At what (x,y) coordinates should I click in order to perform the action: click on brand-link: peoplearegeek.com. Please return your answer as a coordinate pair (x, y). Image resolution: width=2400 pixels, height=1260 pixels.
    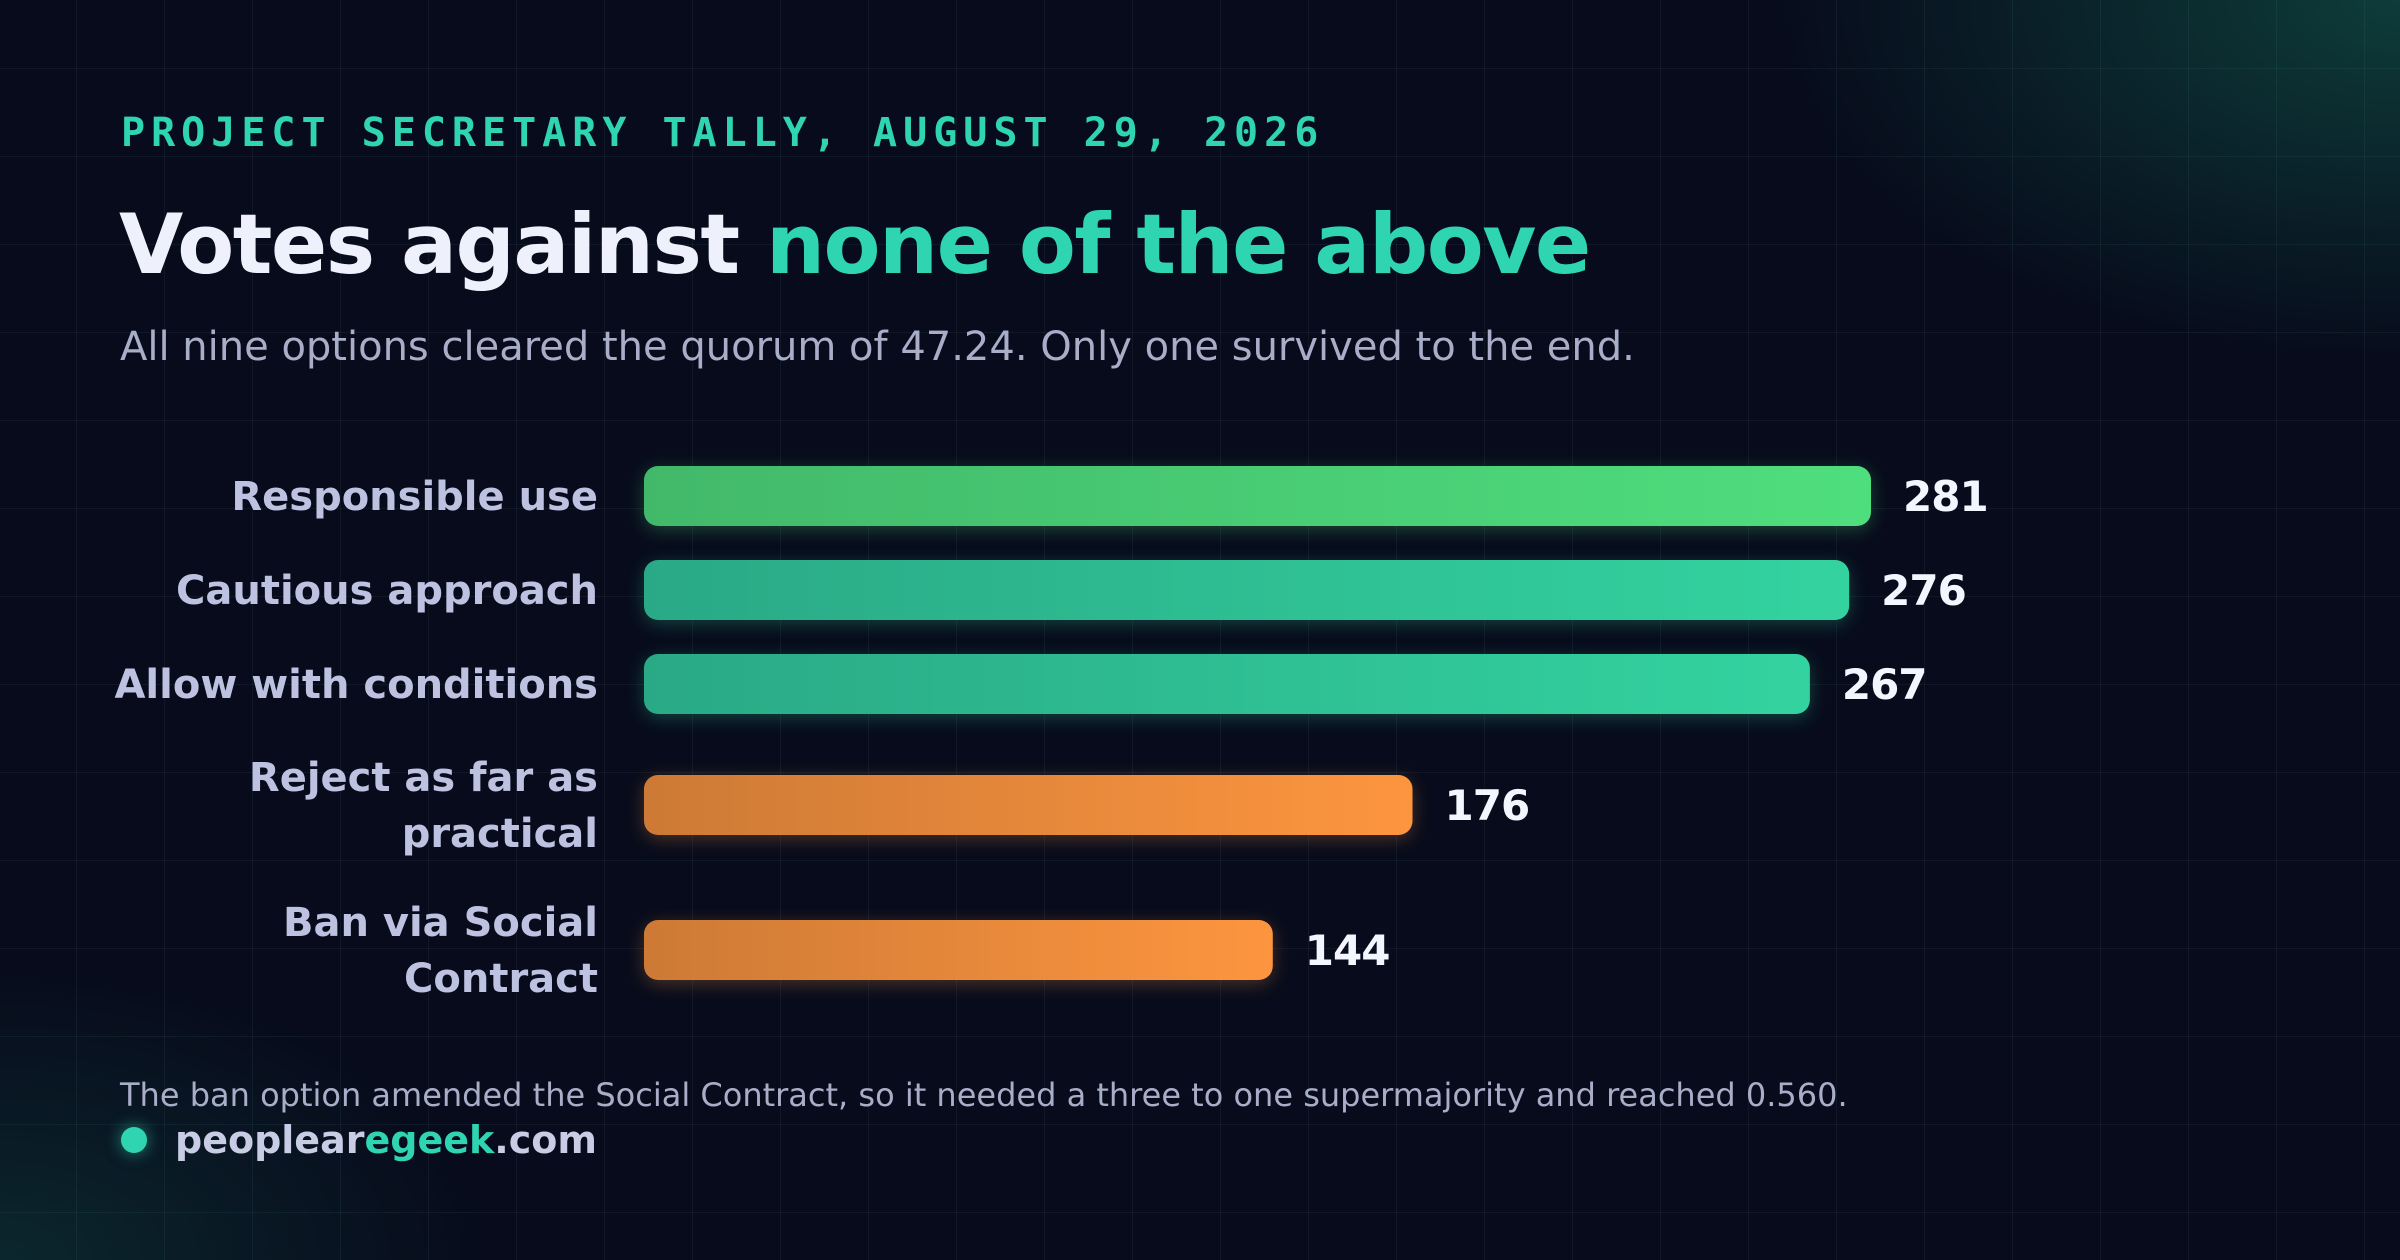
    Looking at the image, I should click on (386, 1140).